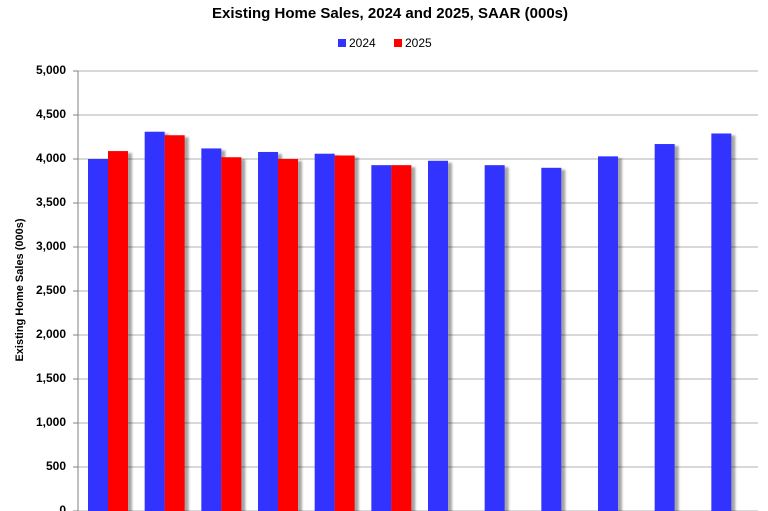 This screenshot has width=768, height=511. What do you see at coordinates (20, 289) in the screenshot?
I see `y-axis-label: Existing Home Sales (000s)` at bounding box center [20, 289].